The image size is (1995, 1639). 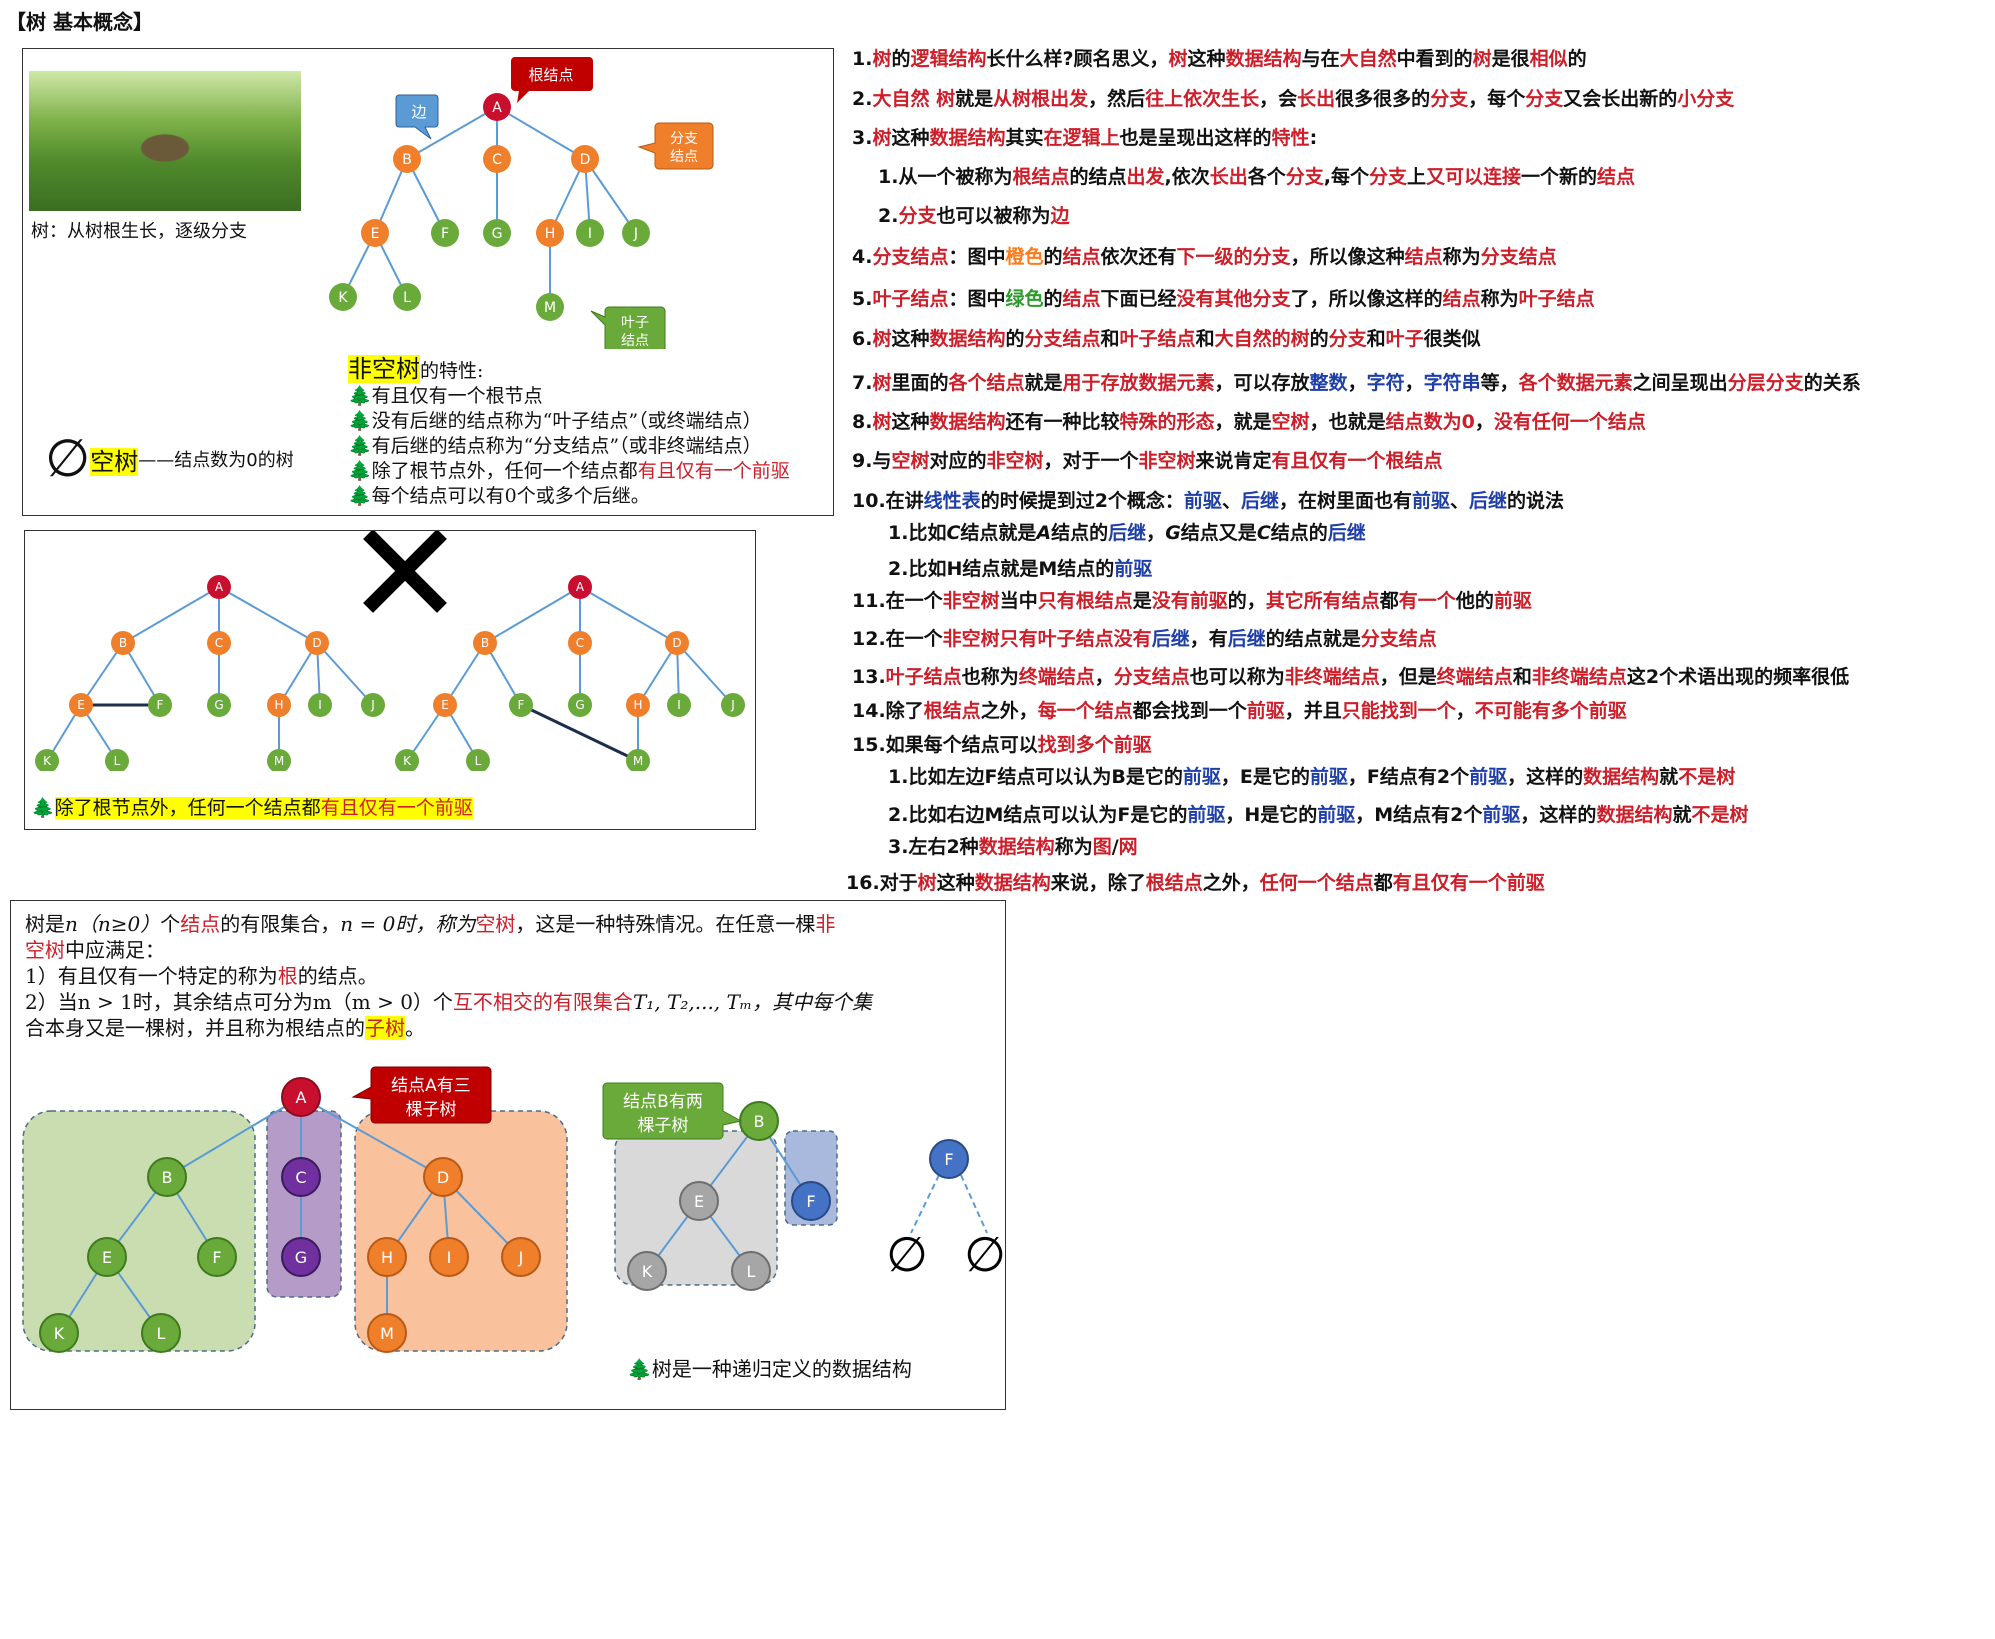 I want to click on cross-icon, so click(x=405, y=572).